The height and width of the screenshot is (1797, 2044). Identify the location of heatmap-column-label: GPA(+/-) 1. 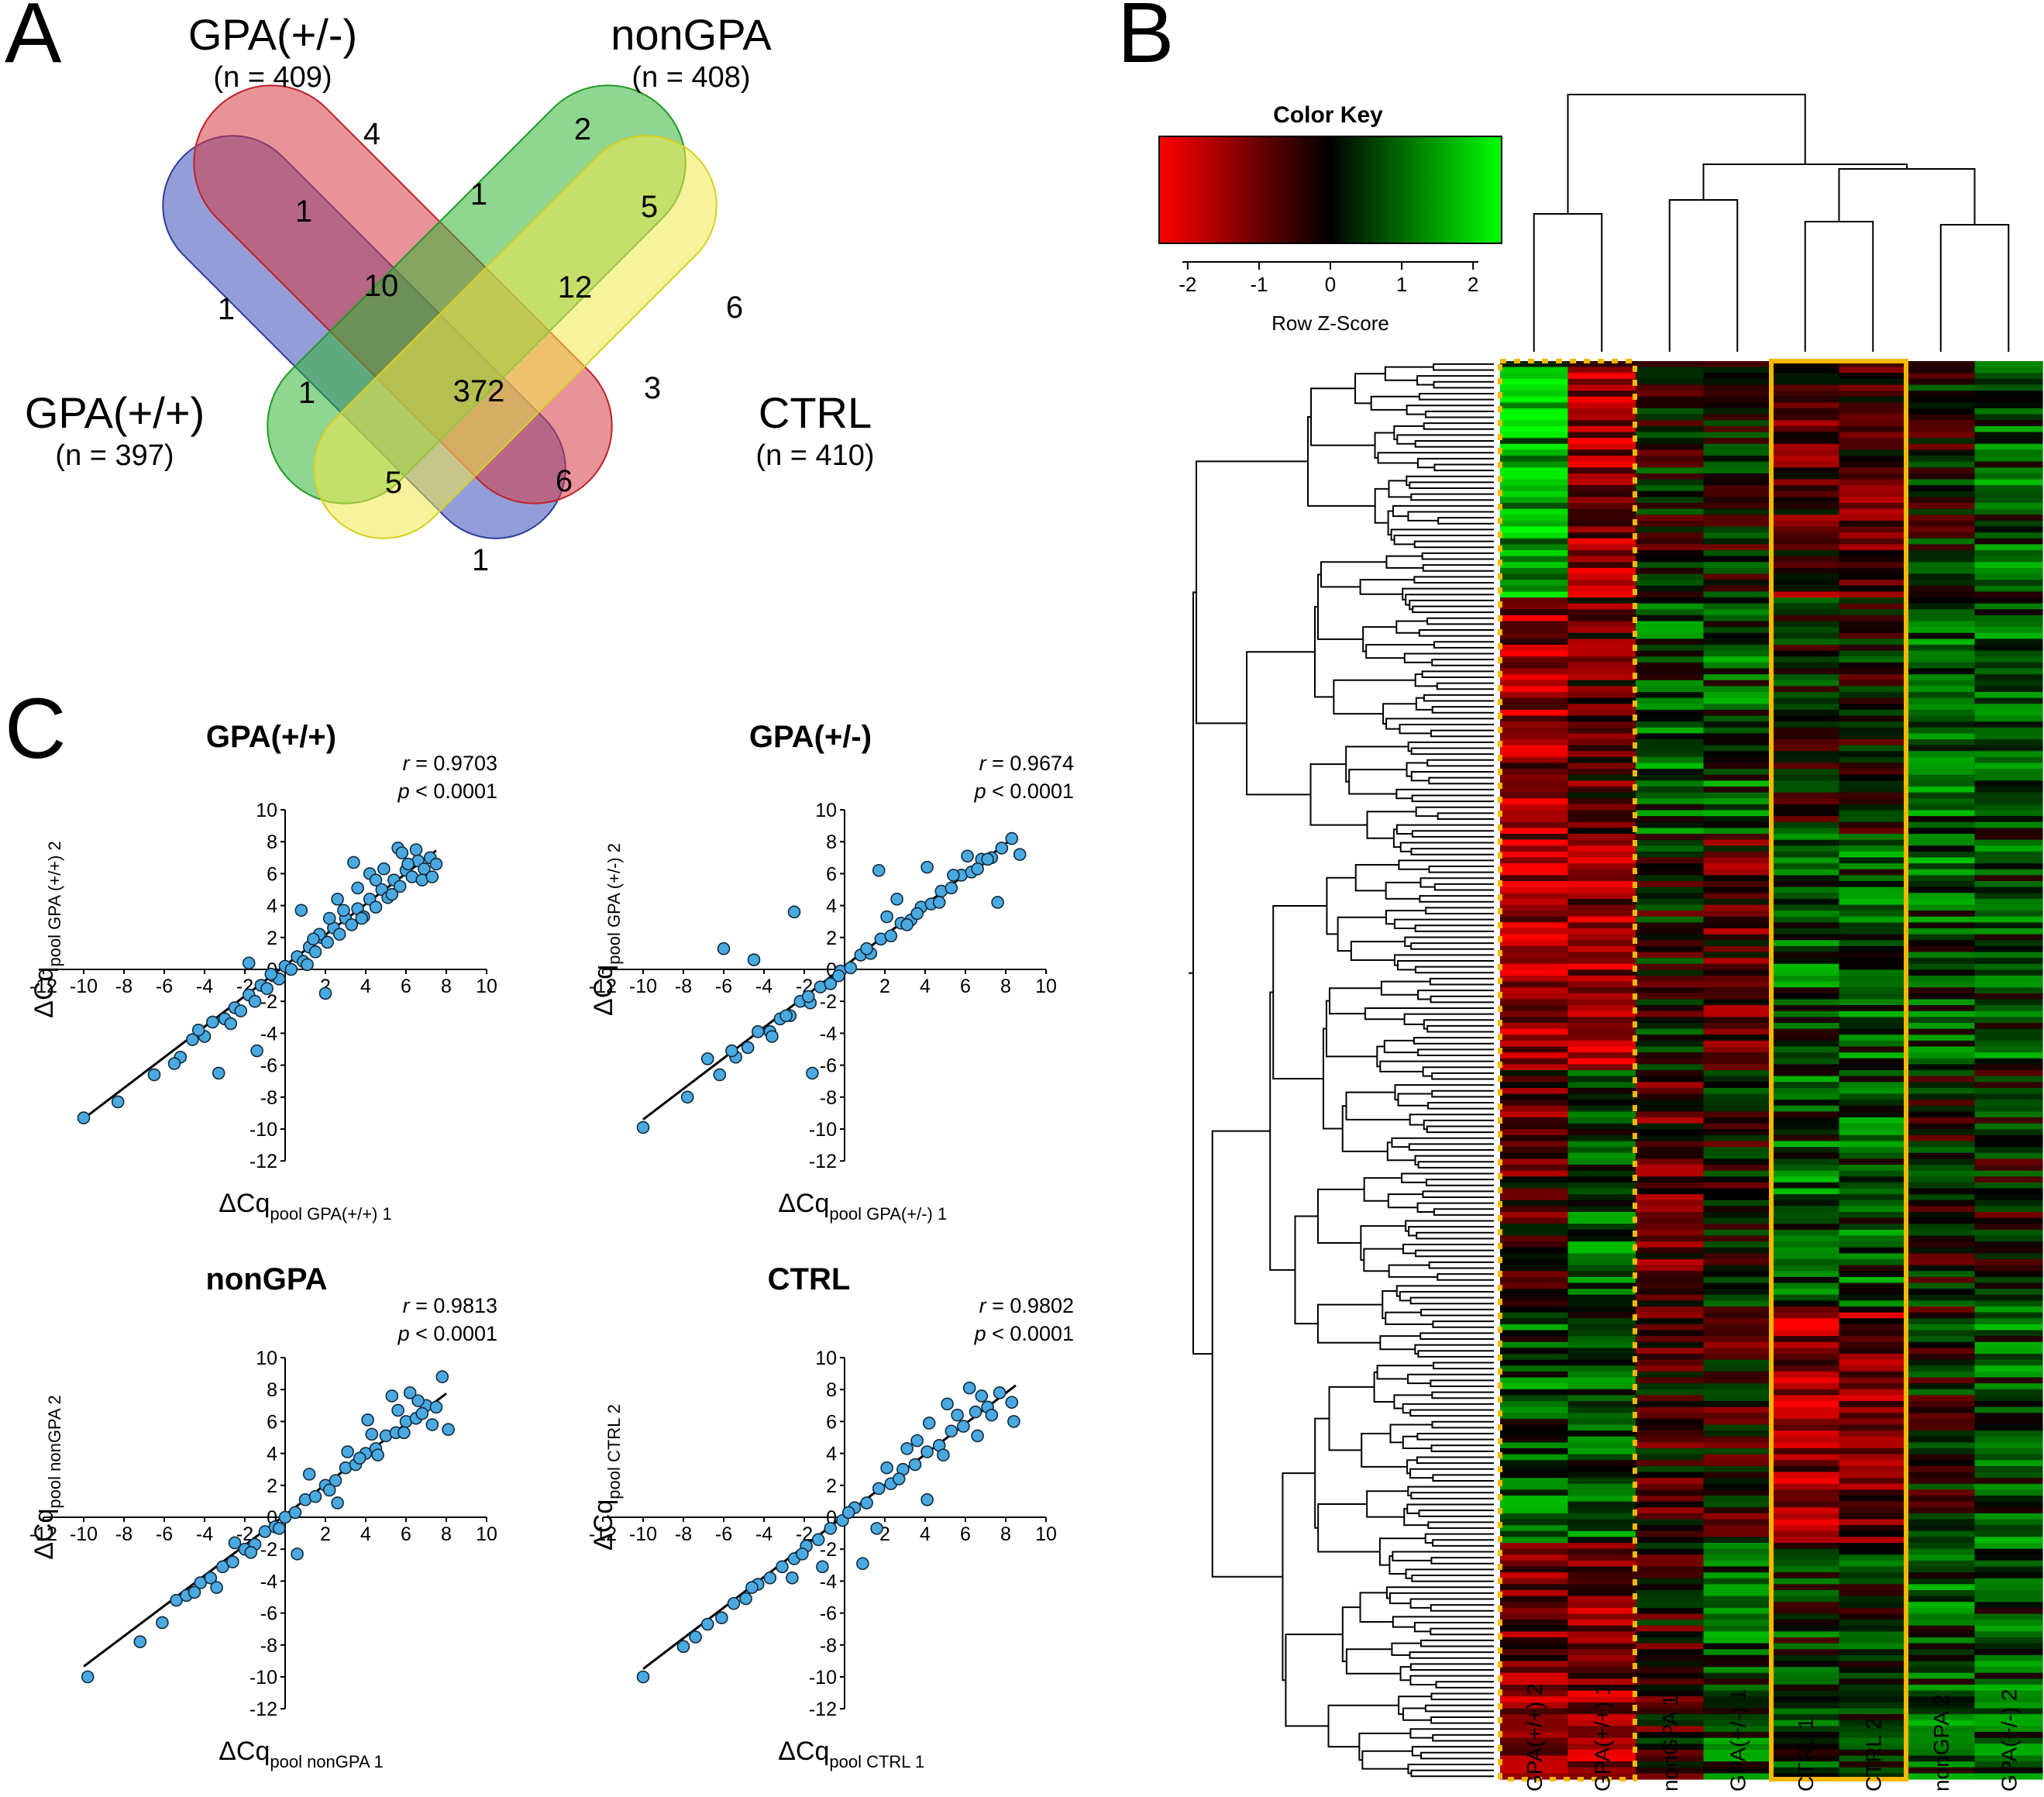
(1738, 1740).